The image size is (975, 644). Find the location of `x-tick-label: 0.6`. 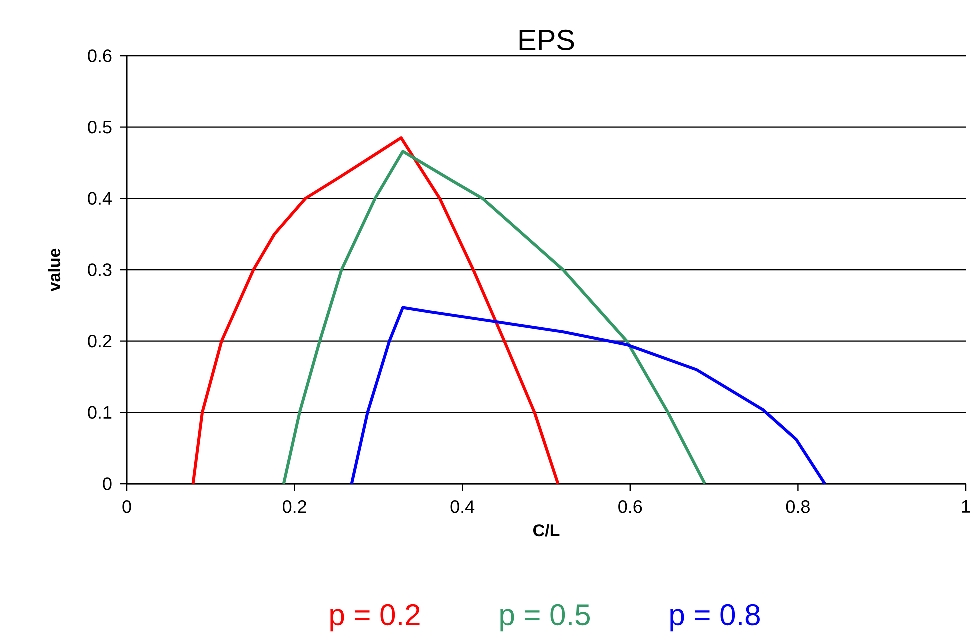

x-tick-label: 0.6 is located at coordinates (630, 507).